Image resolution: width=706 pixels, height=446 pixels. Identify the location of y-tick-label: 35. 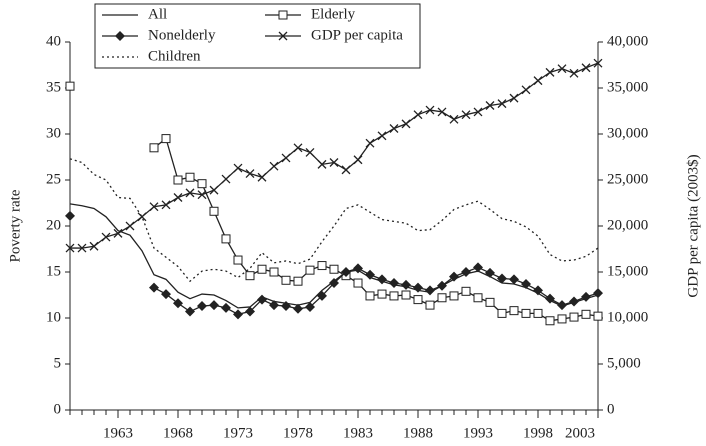
(53, 87).